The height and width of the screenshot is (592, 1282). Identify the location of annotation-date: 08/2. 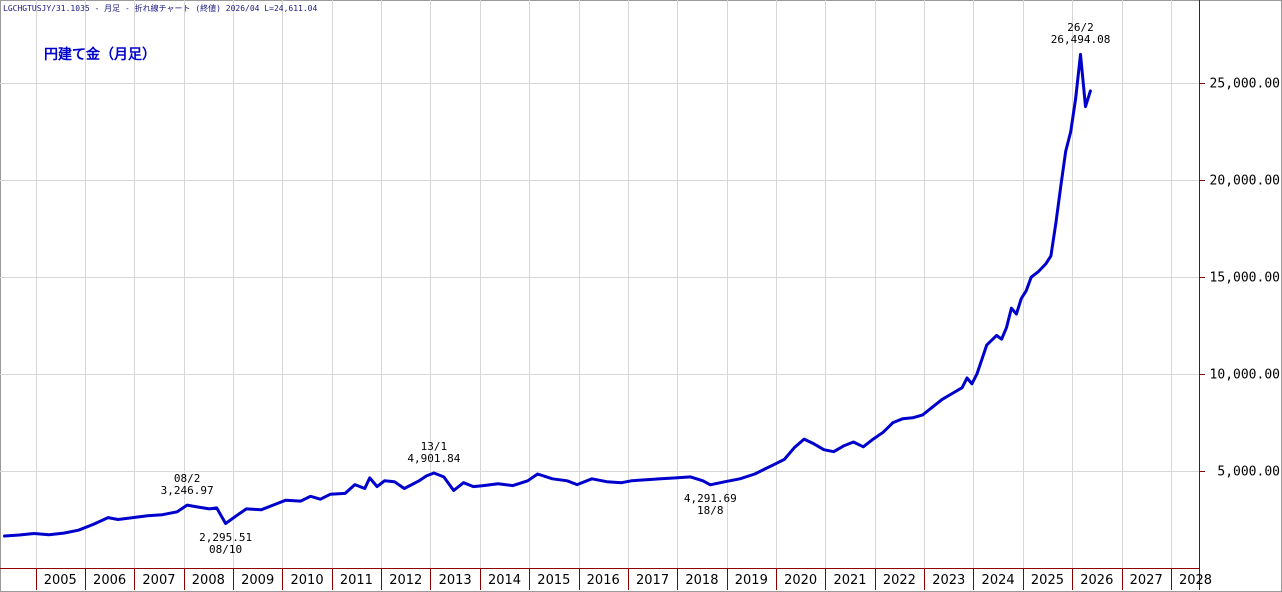
(187, 479).